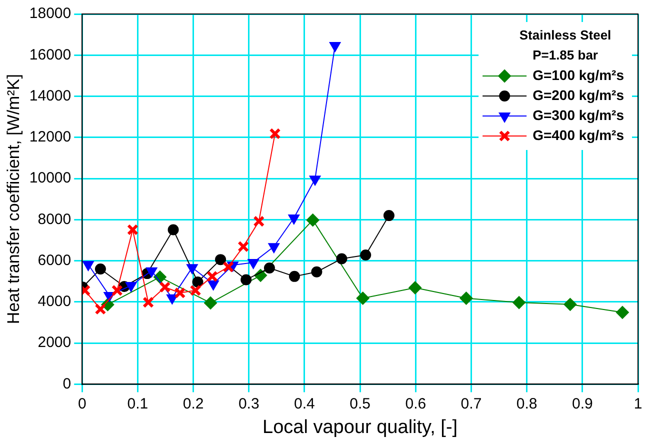 This screenshot has width=647, height=441. What do you see at coordinates (565, 35) in the screenshot?
I see `legend-title: Stainless Steel` at bounding box center [565, 35].